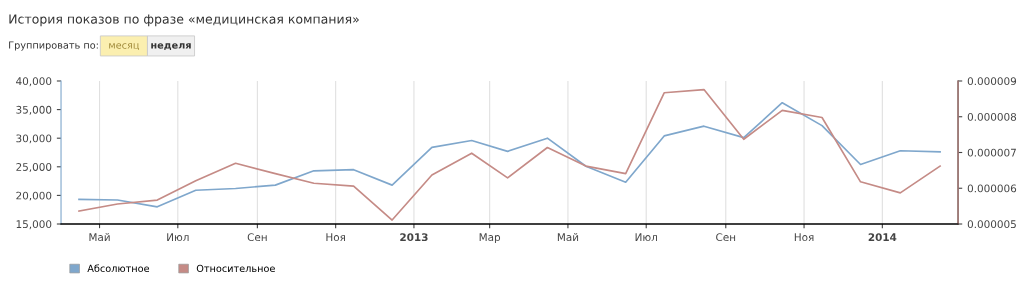 The image size is (1024, 287). What do you see at coordinates (34, 167) in the screenshot?
I see `y-tick-label: 25,000` at bounding box center [34, 167].